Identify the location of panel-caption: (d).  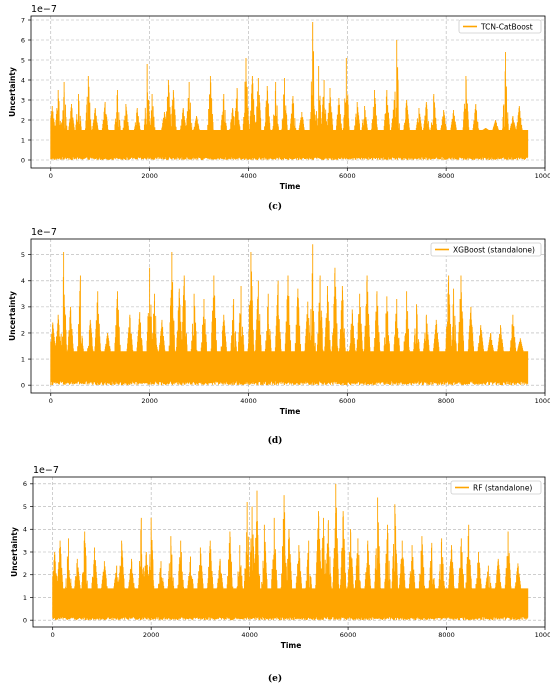
(275, 440).